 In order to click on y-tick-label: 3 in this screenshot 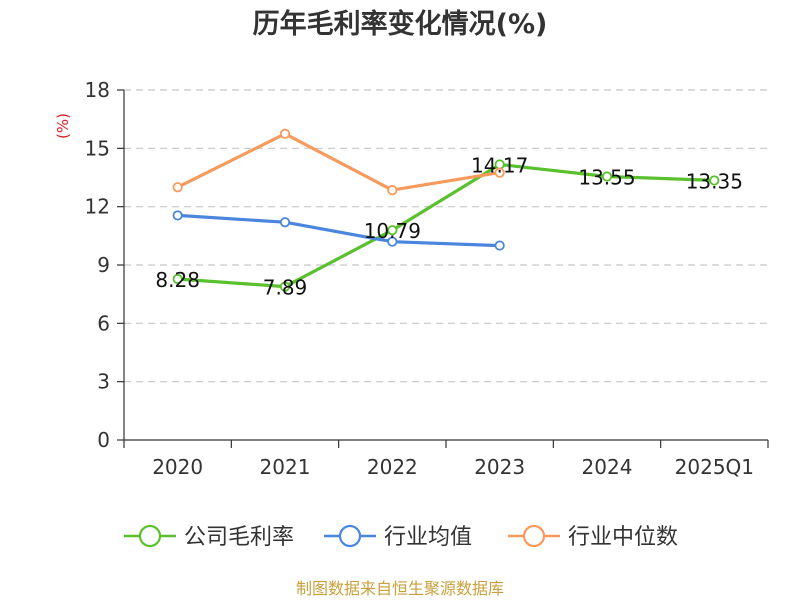, I will do `click(103, 382)`.